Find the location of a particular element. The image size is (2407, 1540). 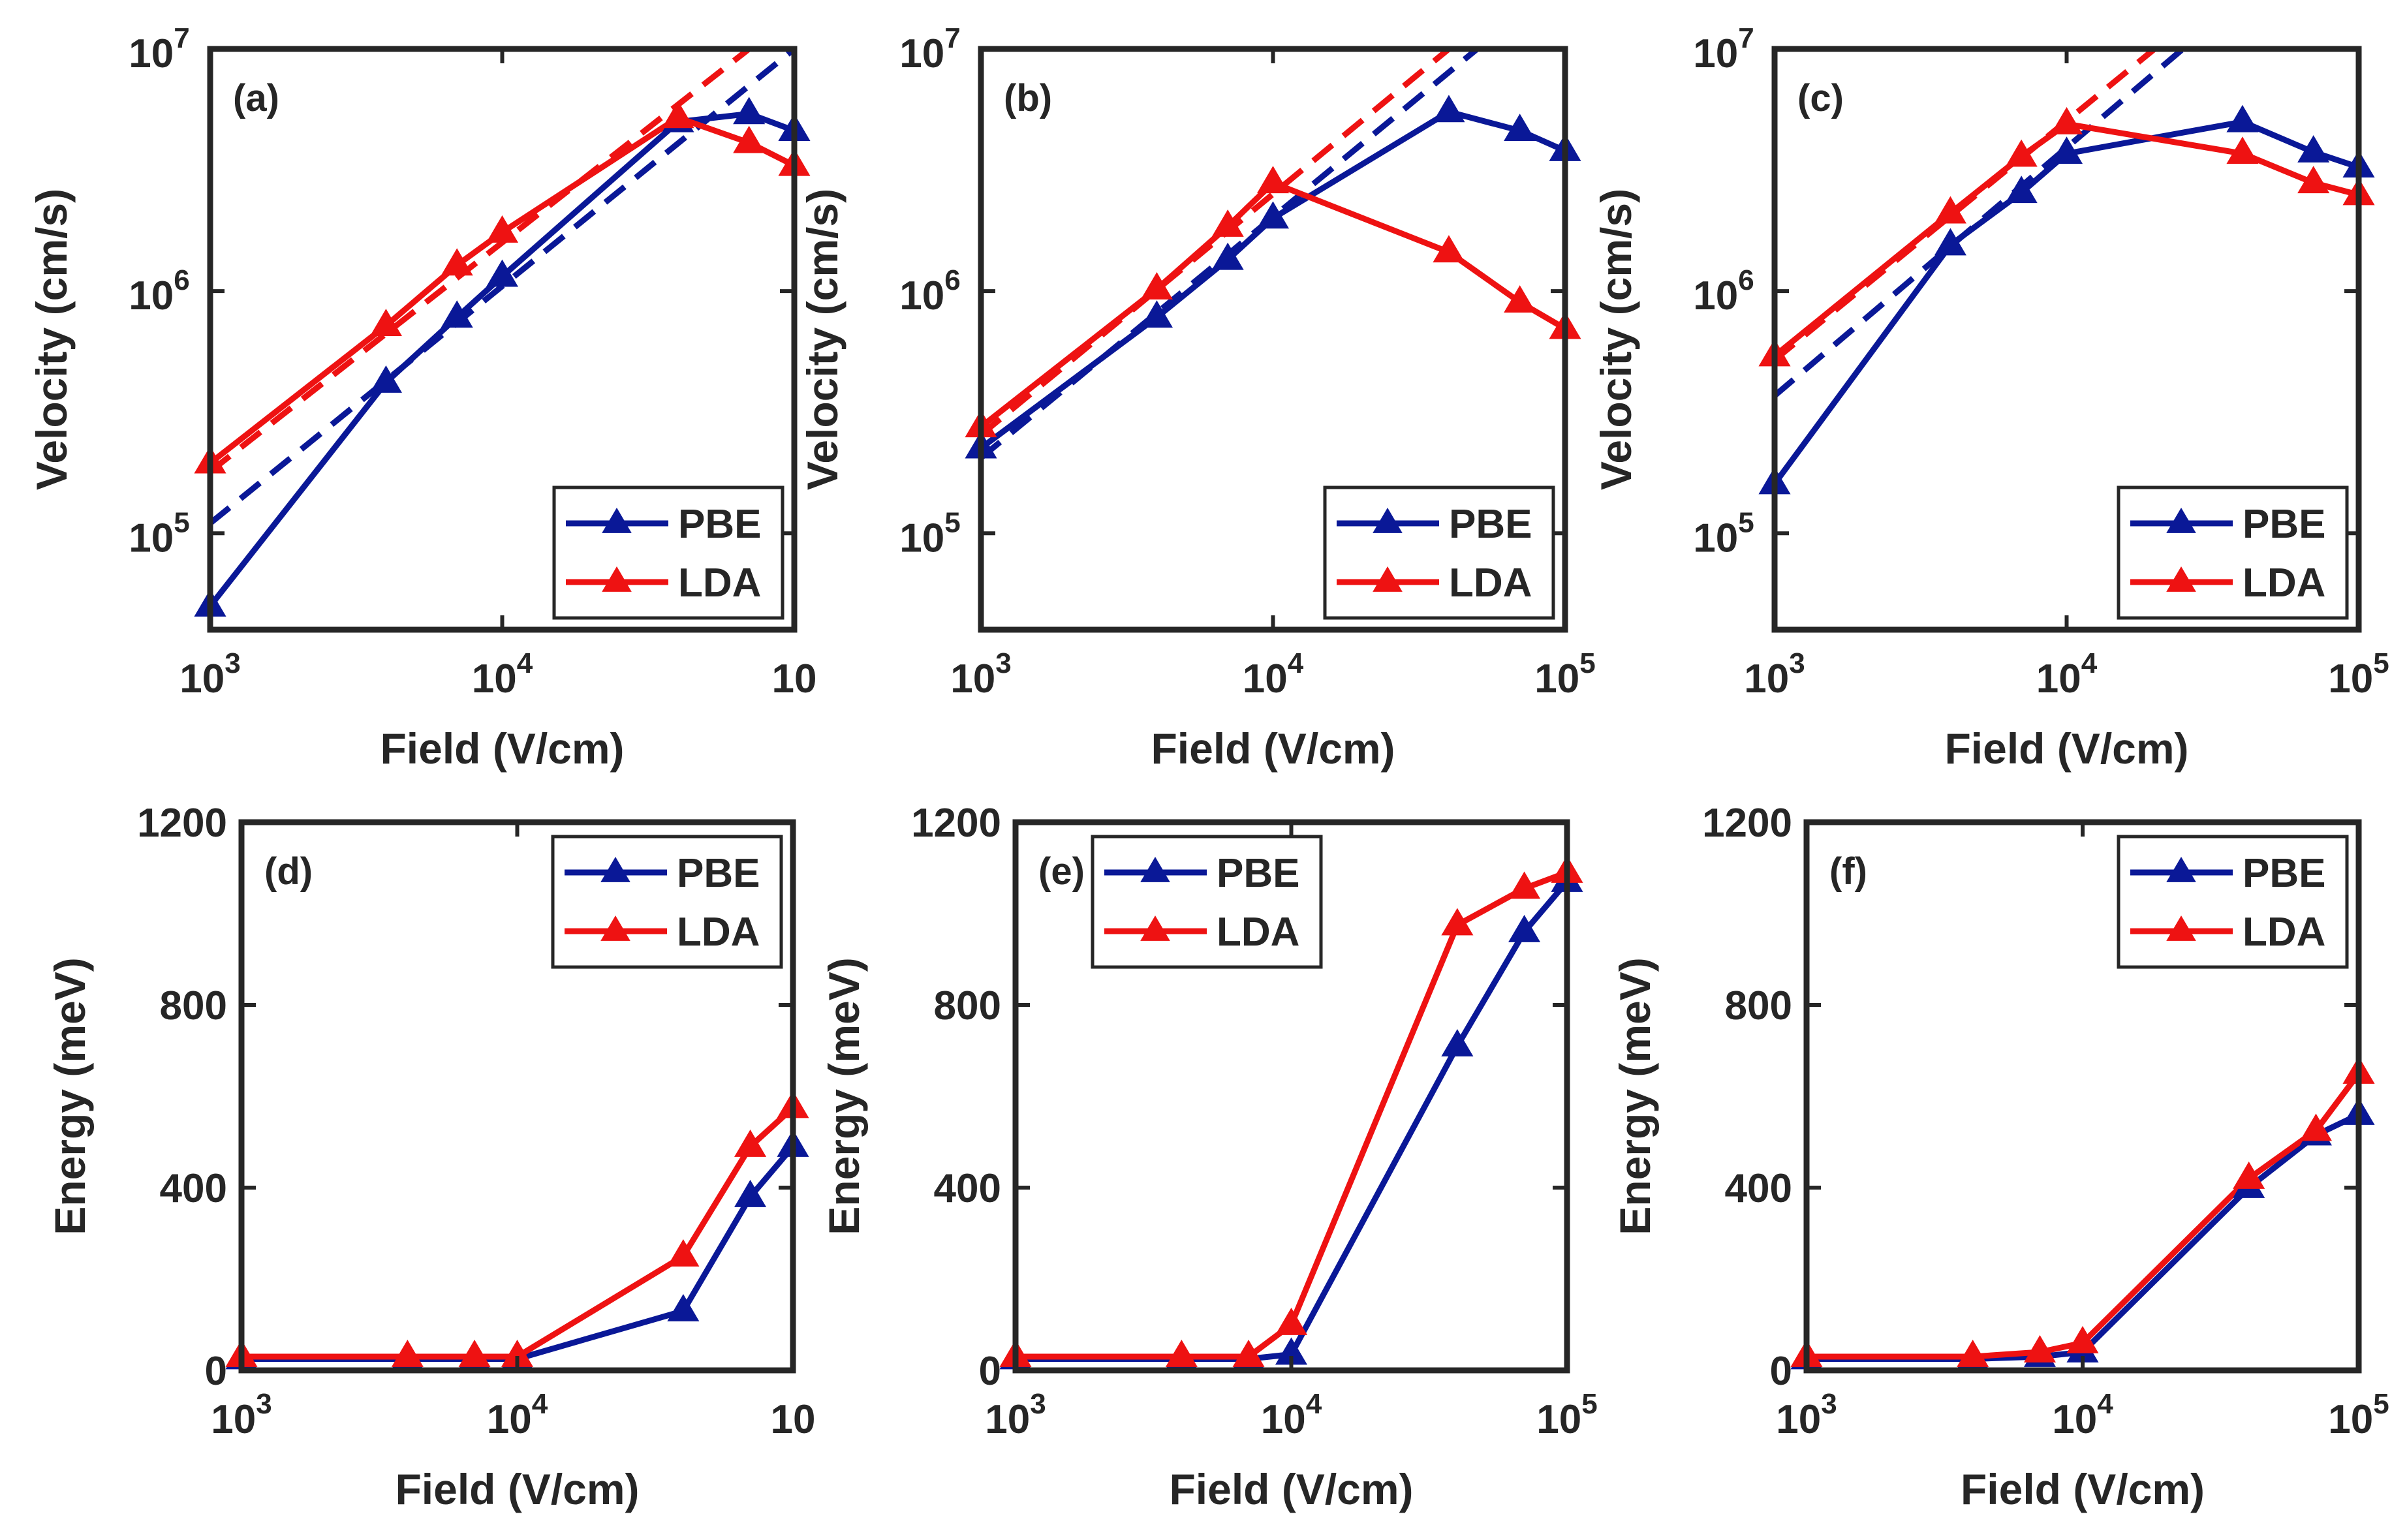

x-axis-label: Field (V/cm) is located at coordinates (2066, 749).